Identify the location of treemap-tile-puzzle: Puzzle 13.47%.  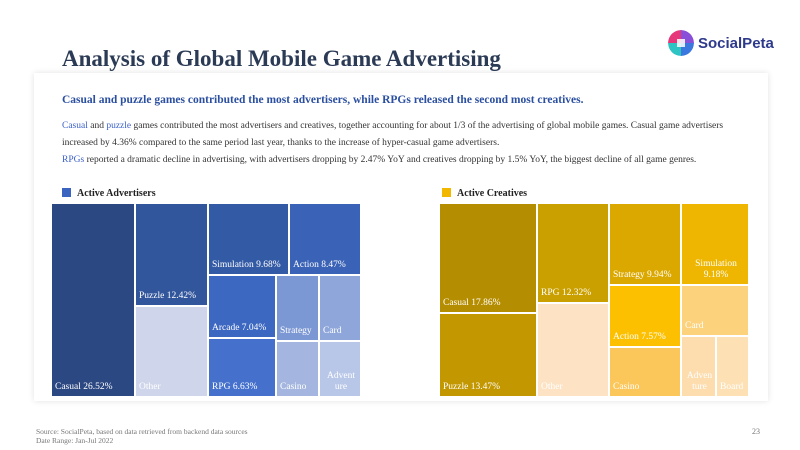
(489, 356).